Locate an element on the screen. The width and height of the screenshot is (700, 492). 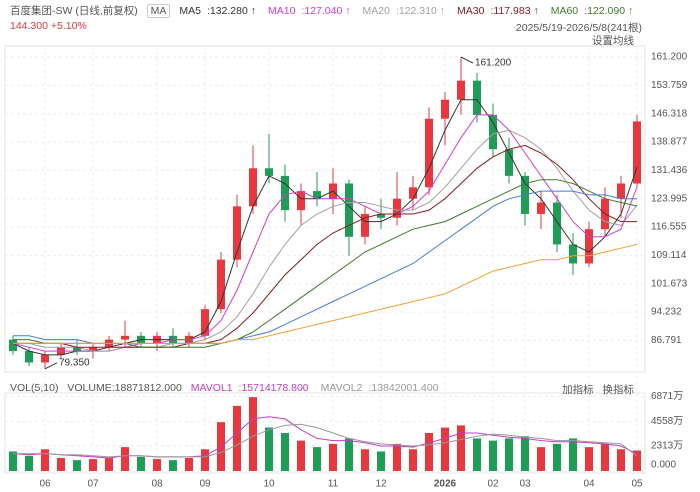
y-tick-label: 94.232 is located at coordinates (666, 312).